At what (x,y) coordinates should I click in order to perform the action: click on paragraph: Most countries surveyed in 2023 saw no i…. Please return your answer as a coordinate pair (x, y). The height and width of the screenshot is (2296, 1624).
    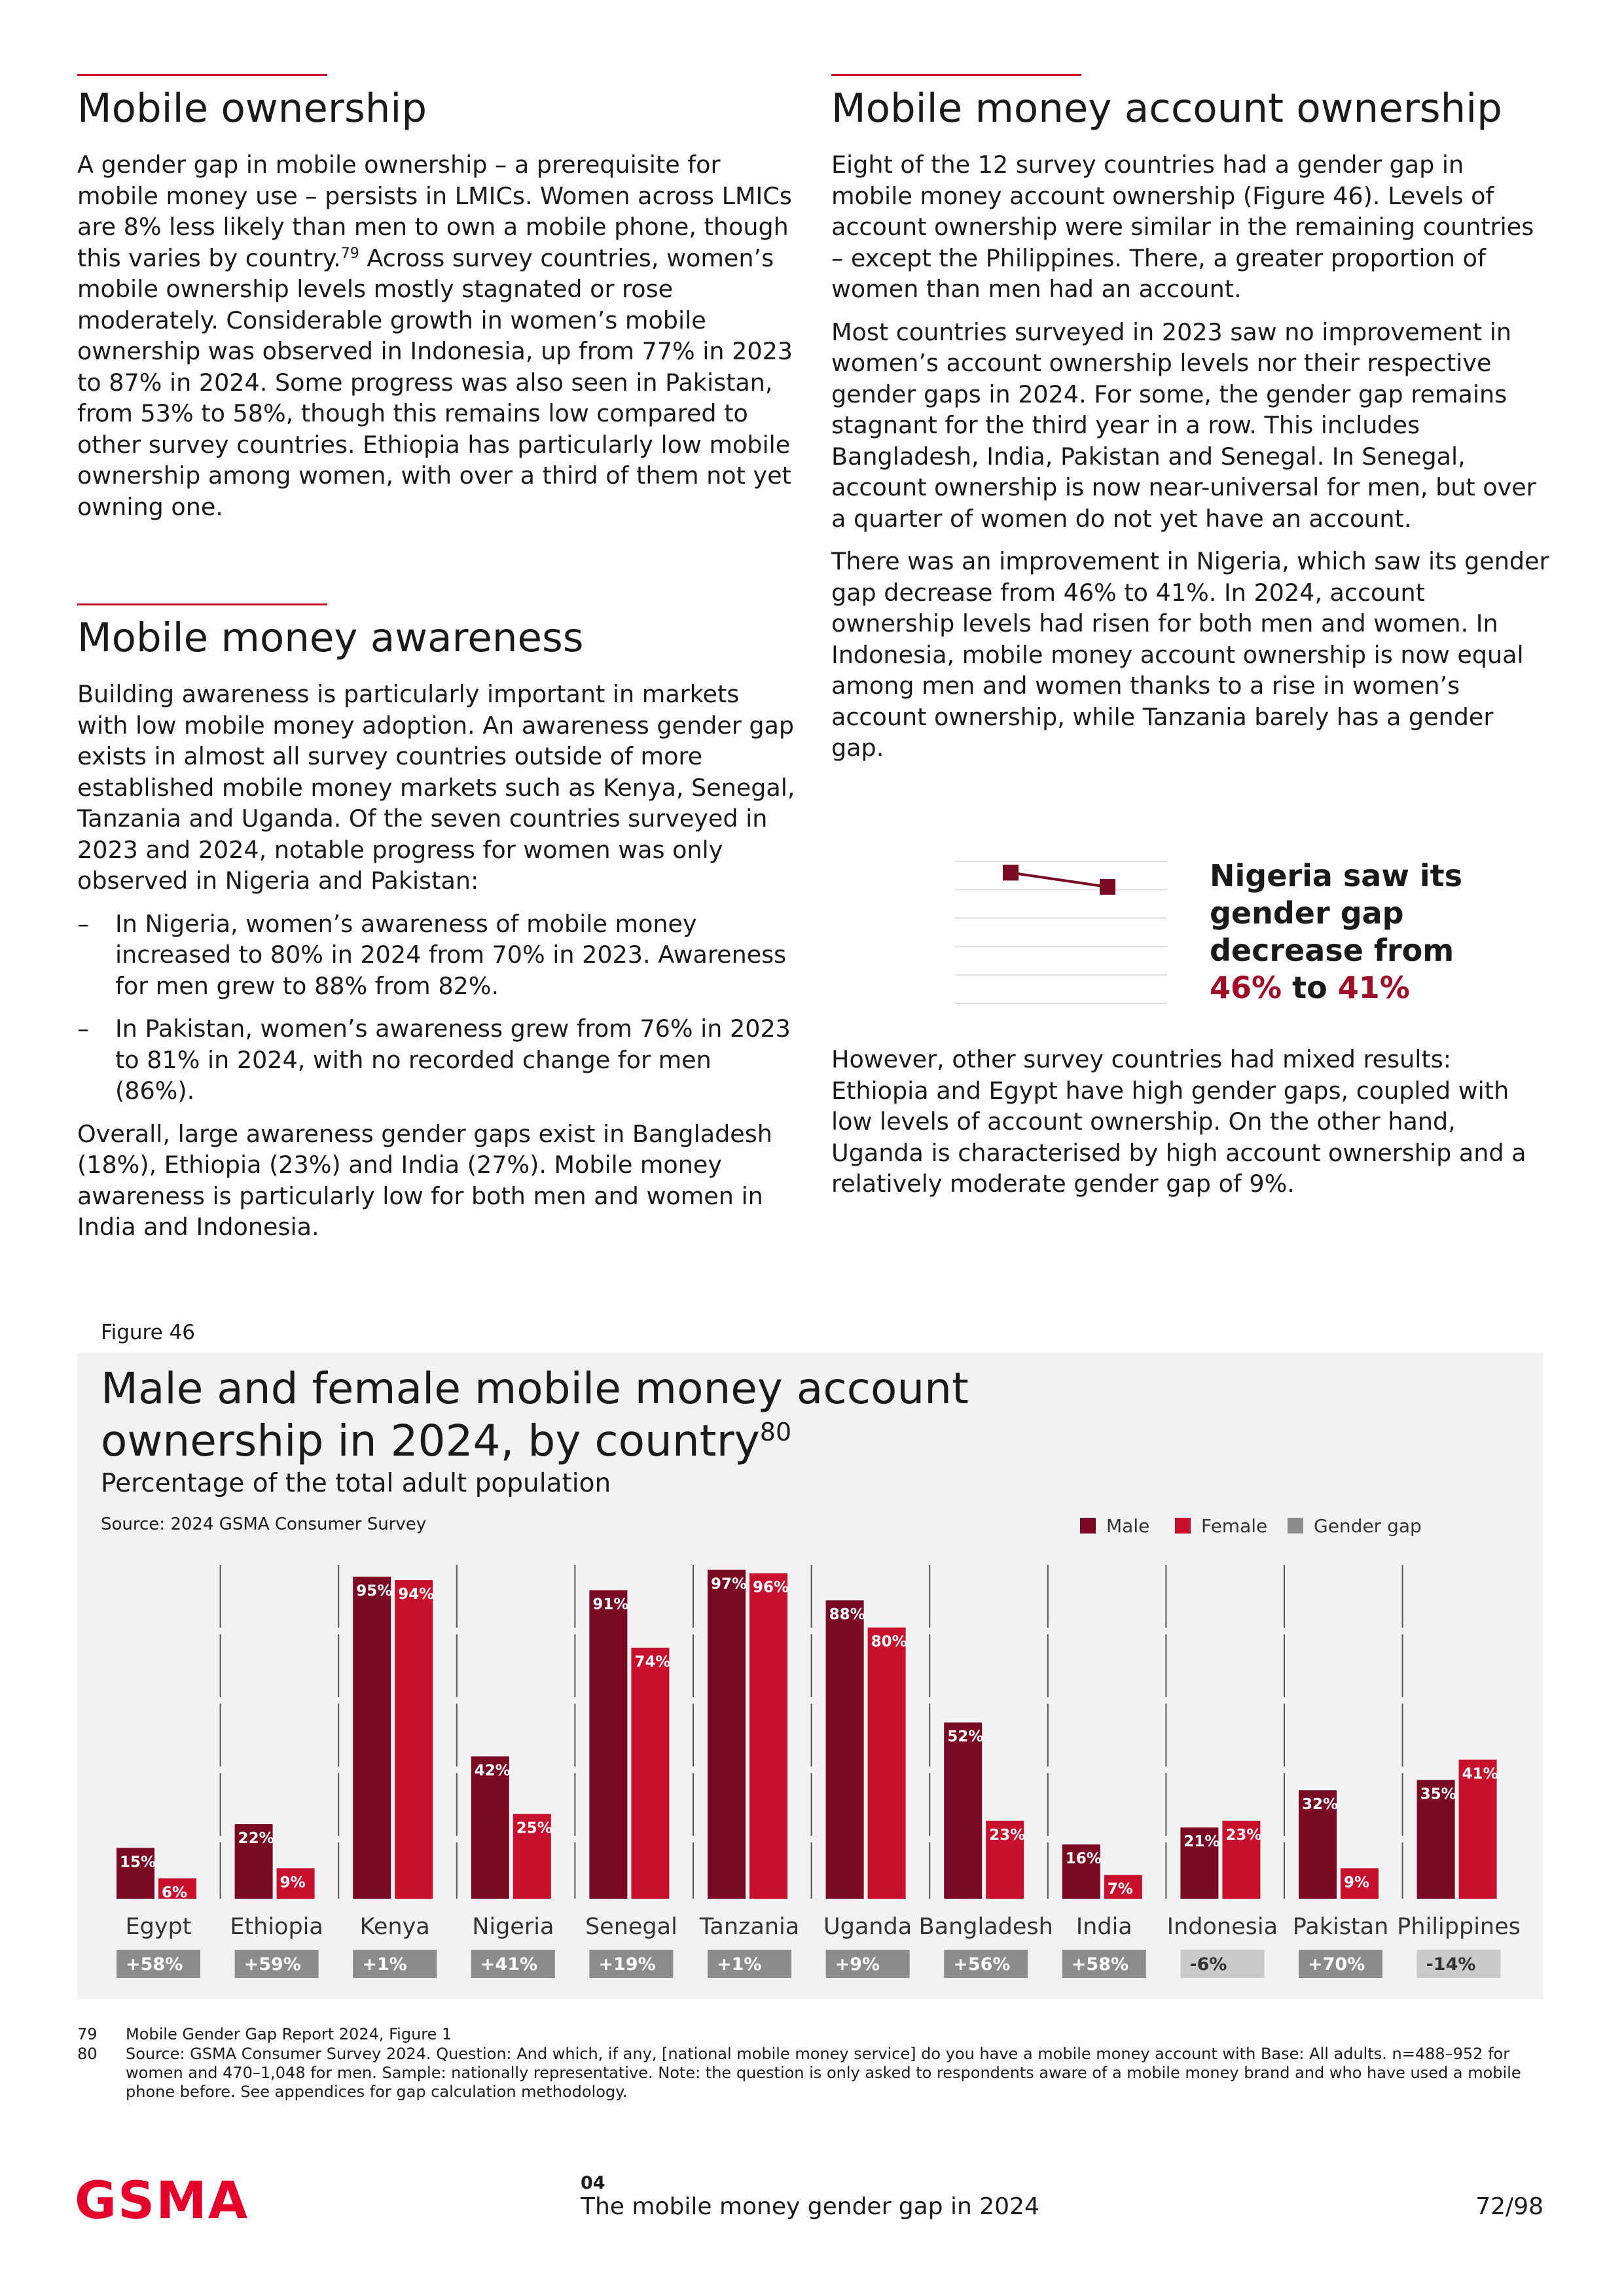
    Looking at the image, I should click on (1183, 425).